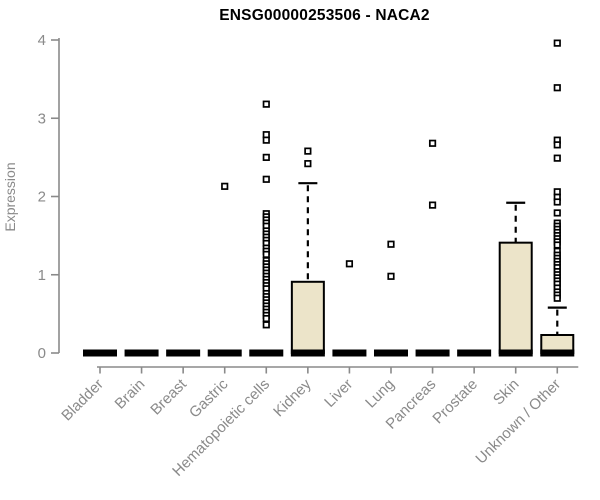 This screenshot has height=500, width=600. I want to click on x-tick-label: Bladder, so click(82, 400).